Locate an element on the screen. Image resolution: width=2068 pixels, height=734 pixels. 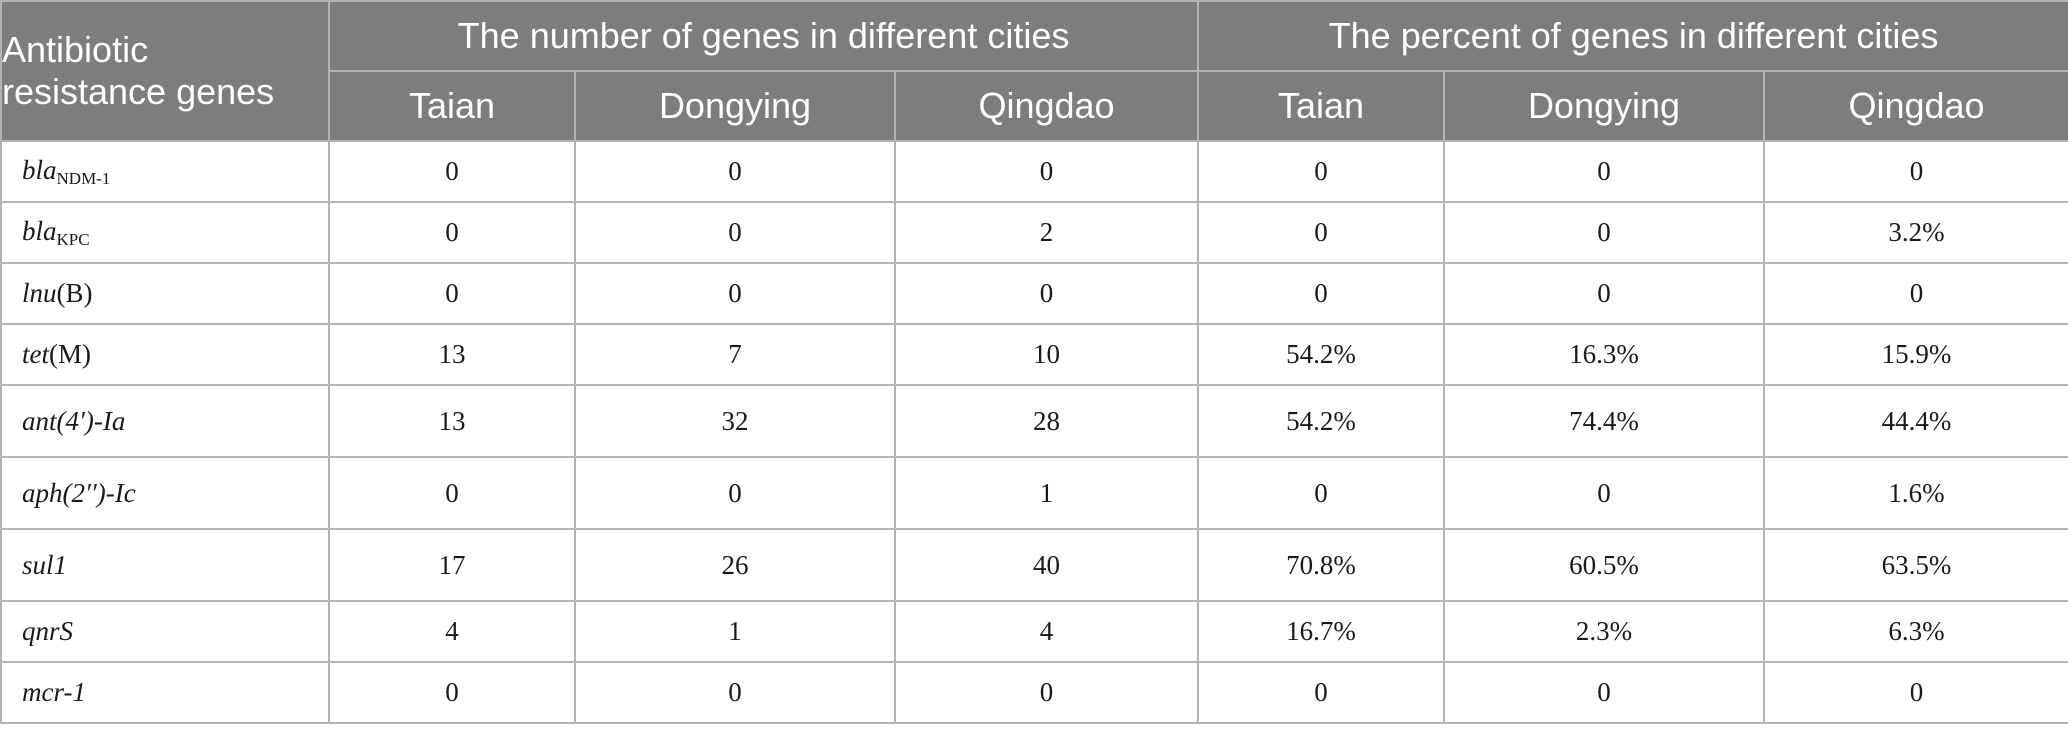
table-row: ant(4′)-Ia 13 32 28 54.2% 74.4% 44.4% is located at coordinates (1034, 421).